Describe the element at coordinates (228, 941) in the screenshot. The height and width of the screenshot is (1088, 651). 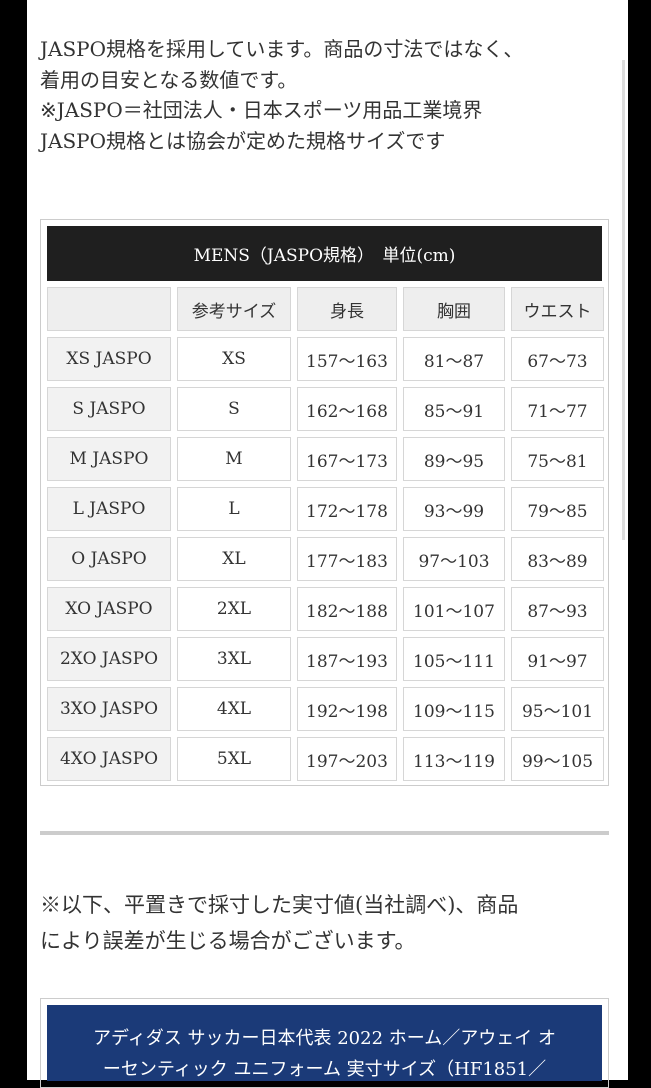
I see `note-line: により誤差が生じる場合がございます。` at that location.